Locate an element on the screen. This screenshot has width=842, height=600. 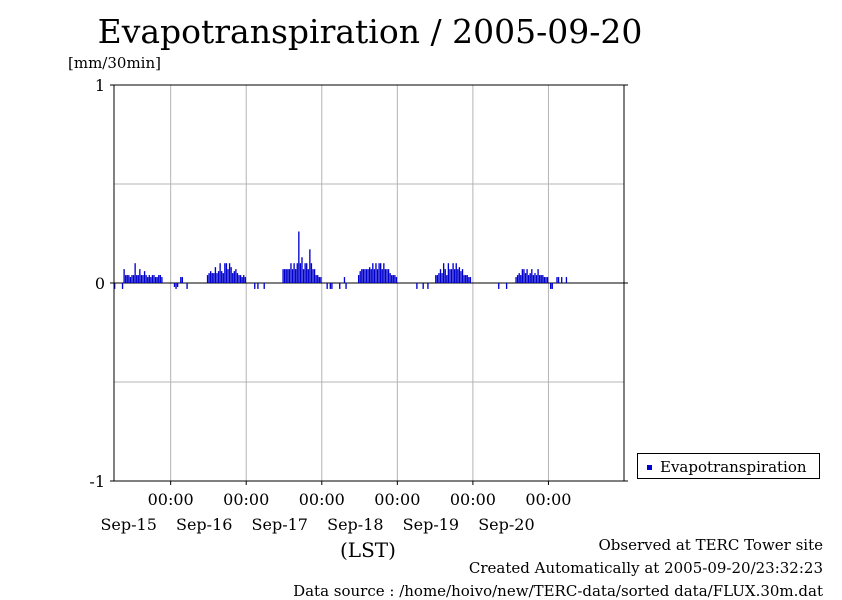
chart-title: Evapotranspiration / 2005-09-20 is located at coordinates (370, 31).